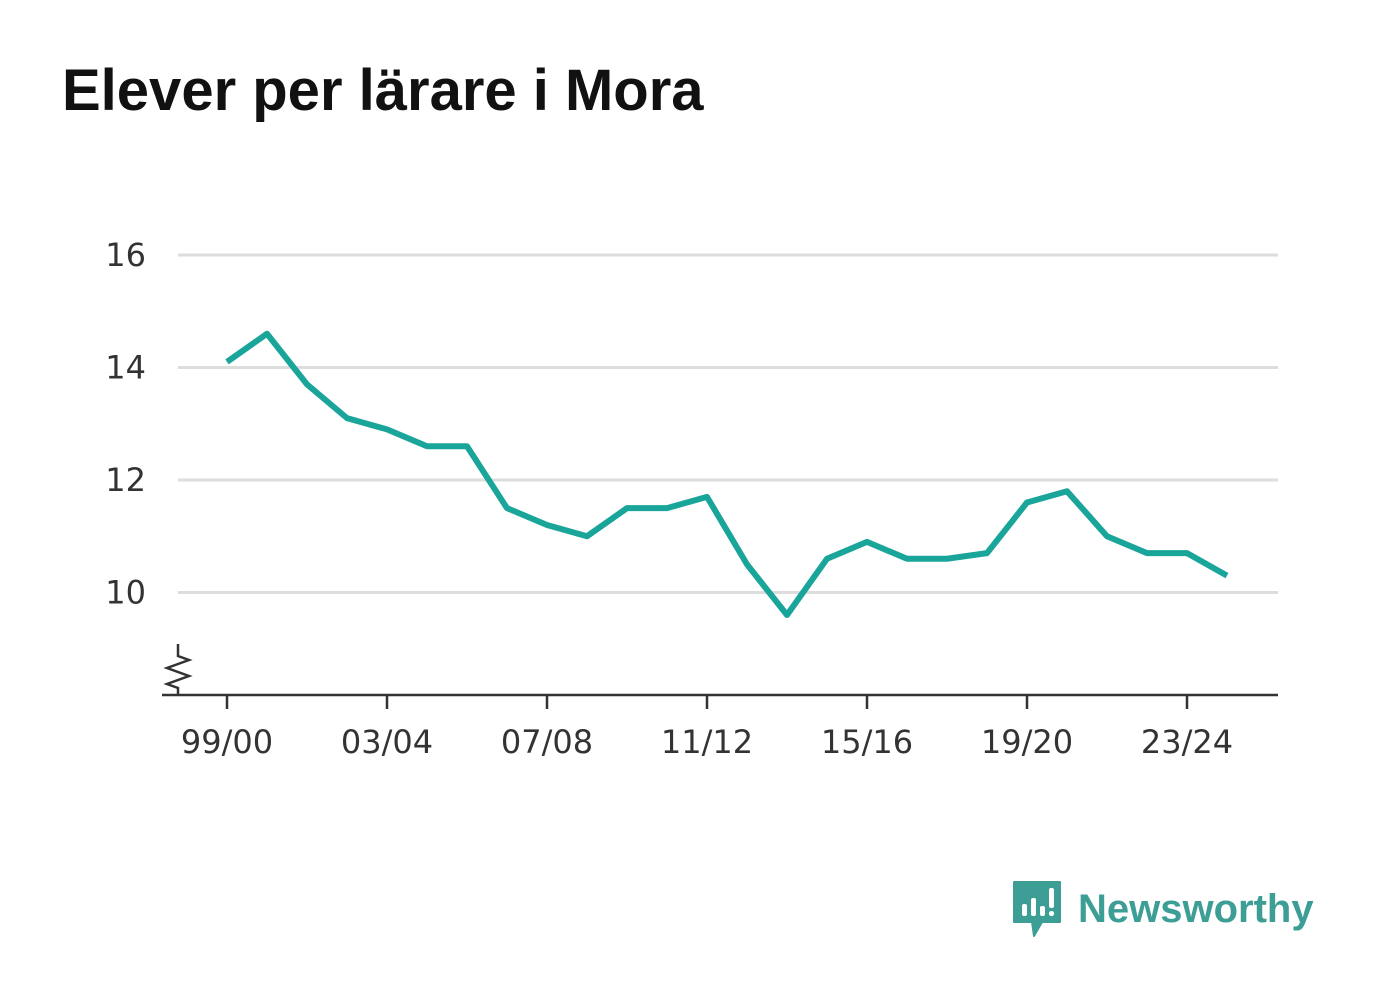 The width and height of the screenshot is (1382, 999). What do you see at coordinates (1027, 742) in the screenshot?
I see `x-tick-label: 19/20` at bounding box center [1027, 742].